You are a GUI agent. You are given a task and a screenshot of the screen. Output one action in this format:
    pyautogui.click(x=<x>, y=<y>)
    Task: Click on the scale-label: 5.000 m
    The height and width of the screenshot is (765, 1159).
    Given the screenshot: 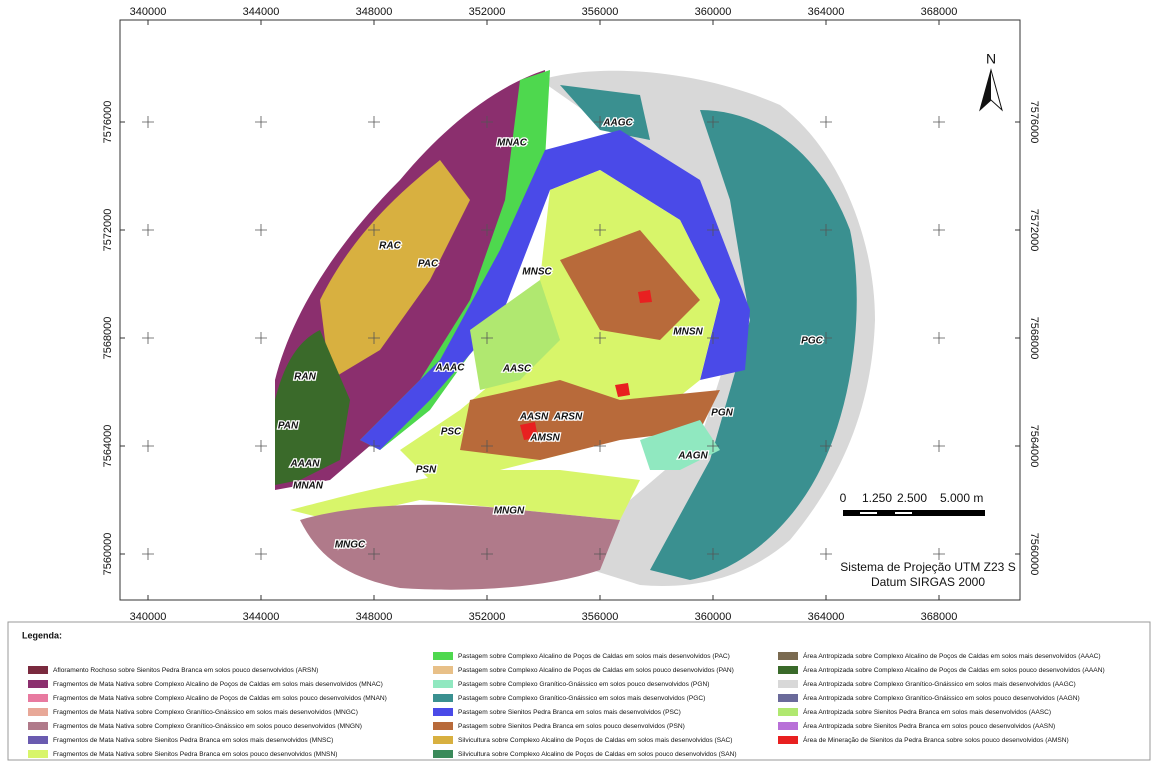 What is the action you would take?
    pyautogui.click(x=961, y=498)
    